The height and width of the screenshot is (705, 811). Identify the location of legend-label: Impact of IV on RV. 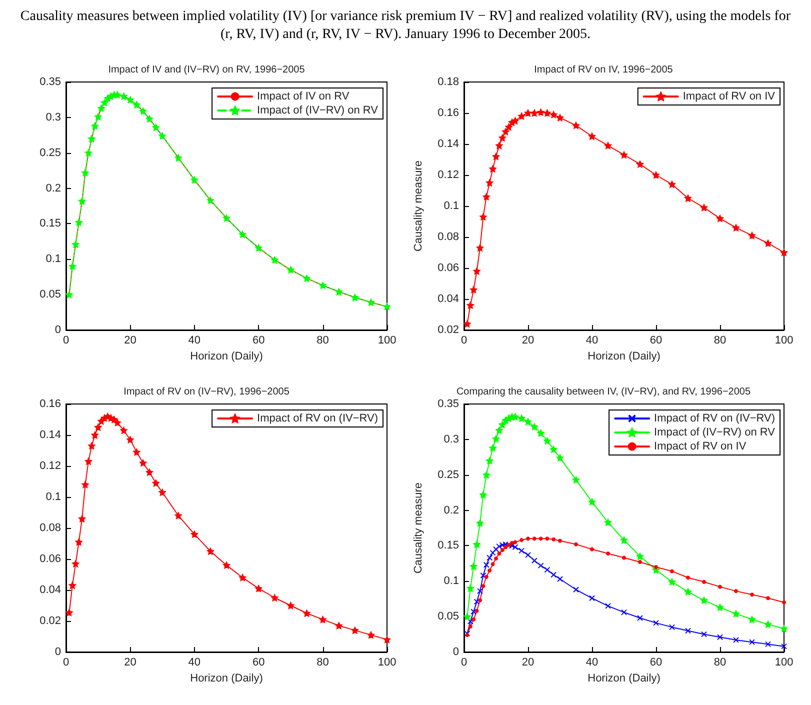
(303, 96).